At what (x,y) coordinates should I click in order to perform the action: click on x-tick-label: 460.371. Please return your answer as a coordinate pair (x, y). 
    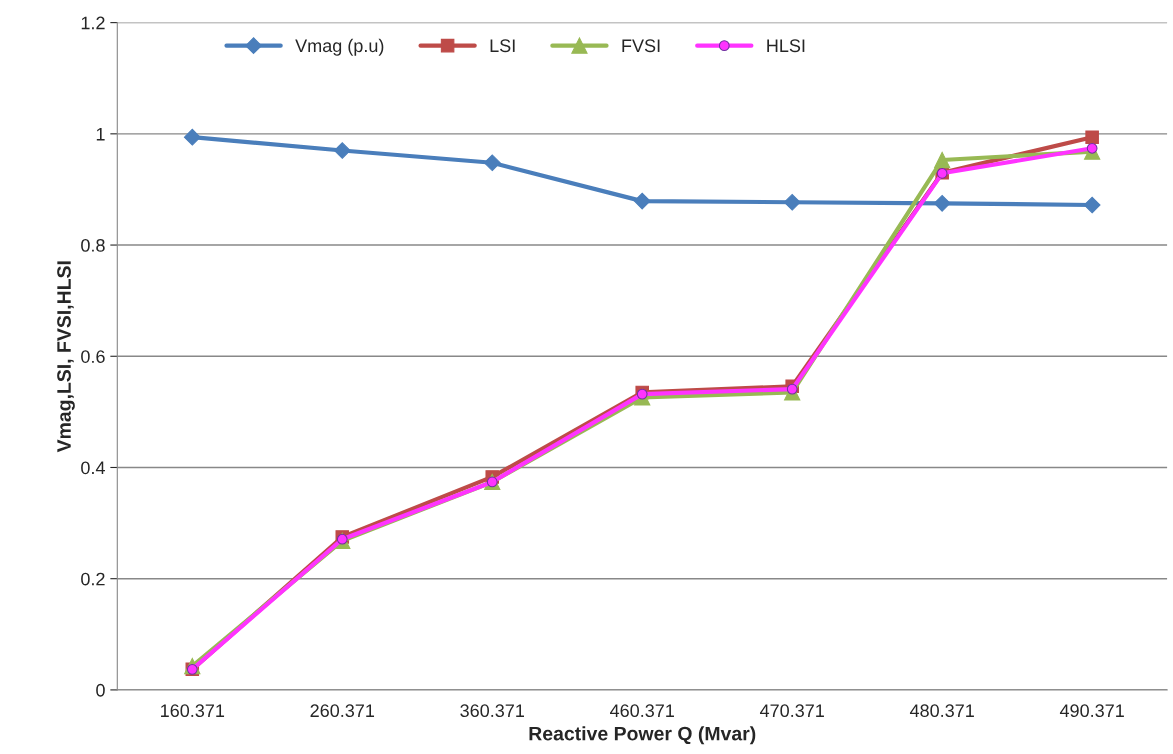
    Looking at the image, I should click on (642, 711).